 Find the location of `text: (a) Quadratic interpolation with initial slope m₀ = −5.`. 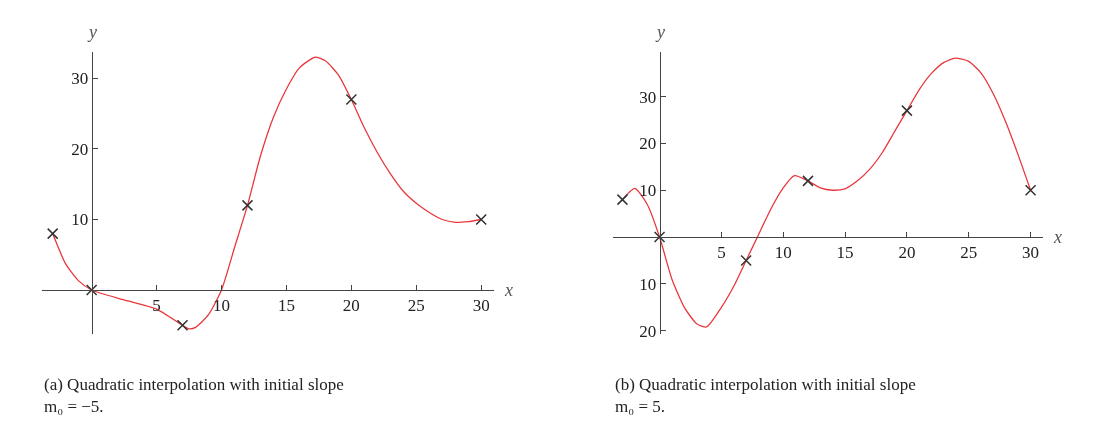

text: (a) Quadratic interpolation with initial slope m₀ = −5. is located at coordinates (194, 396).